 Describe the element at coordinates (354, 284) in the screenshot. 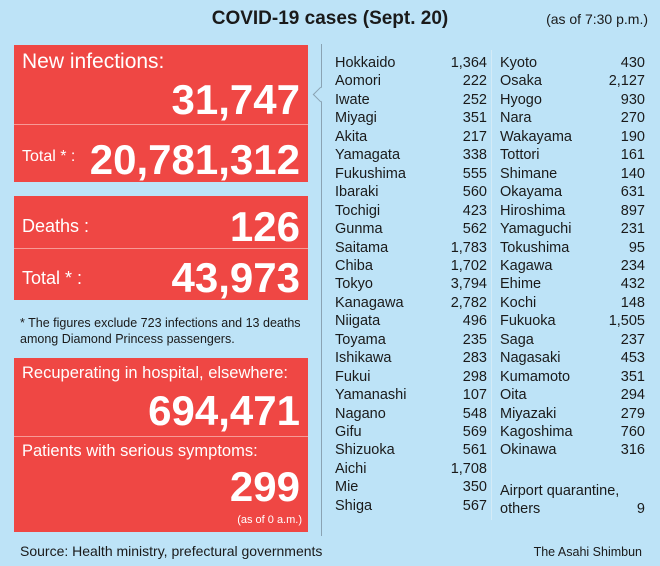

I see `prefecture-name: Tokyo` at that location.